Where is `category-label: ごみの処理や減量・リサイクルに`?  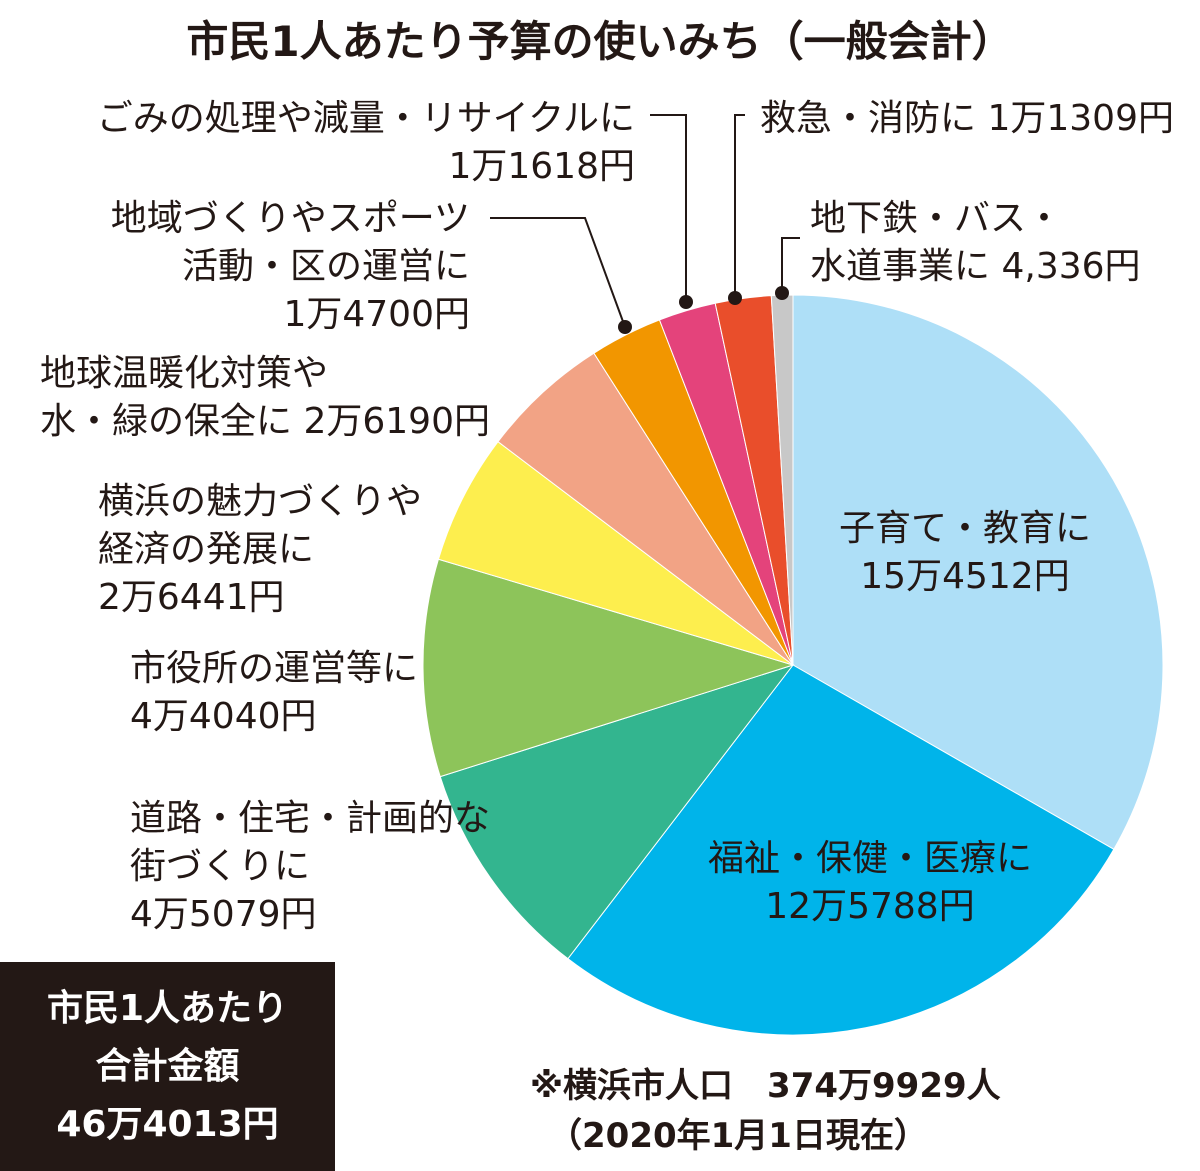
category-label: ごみの処理や減量・リサイクルに is located at coordinates (365, 118).